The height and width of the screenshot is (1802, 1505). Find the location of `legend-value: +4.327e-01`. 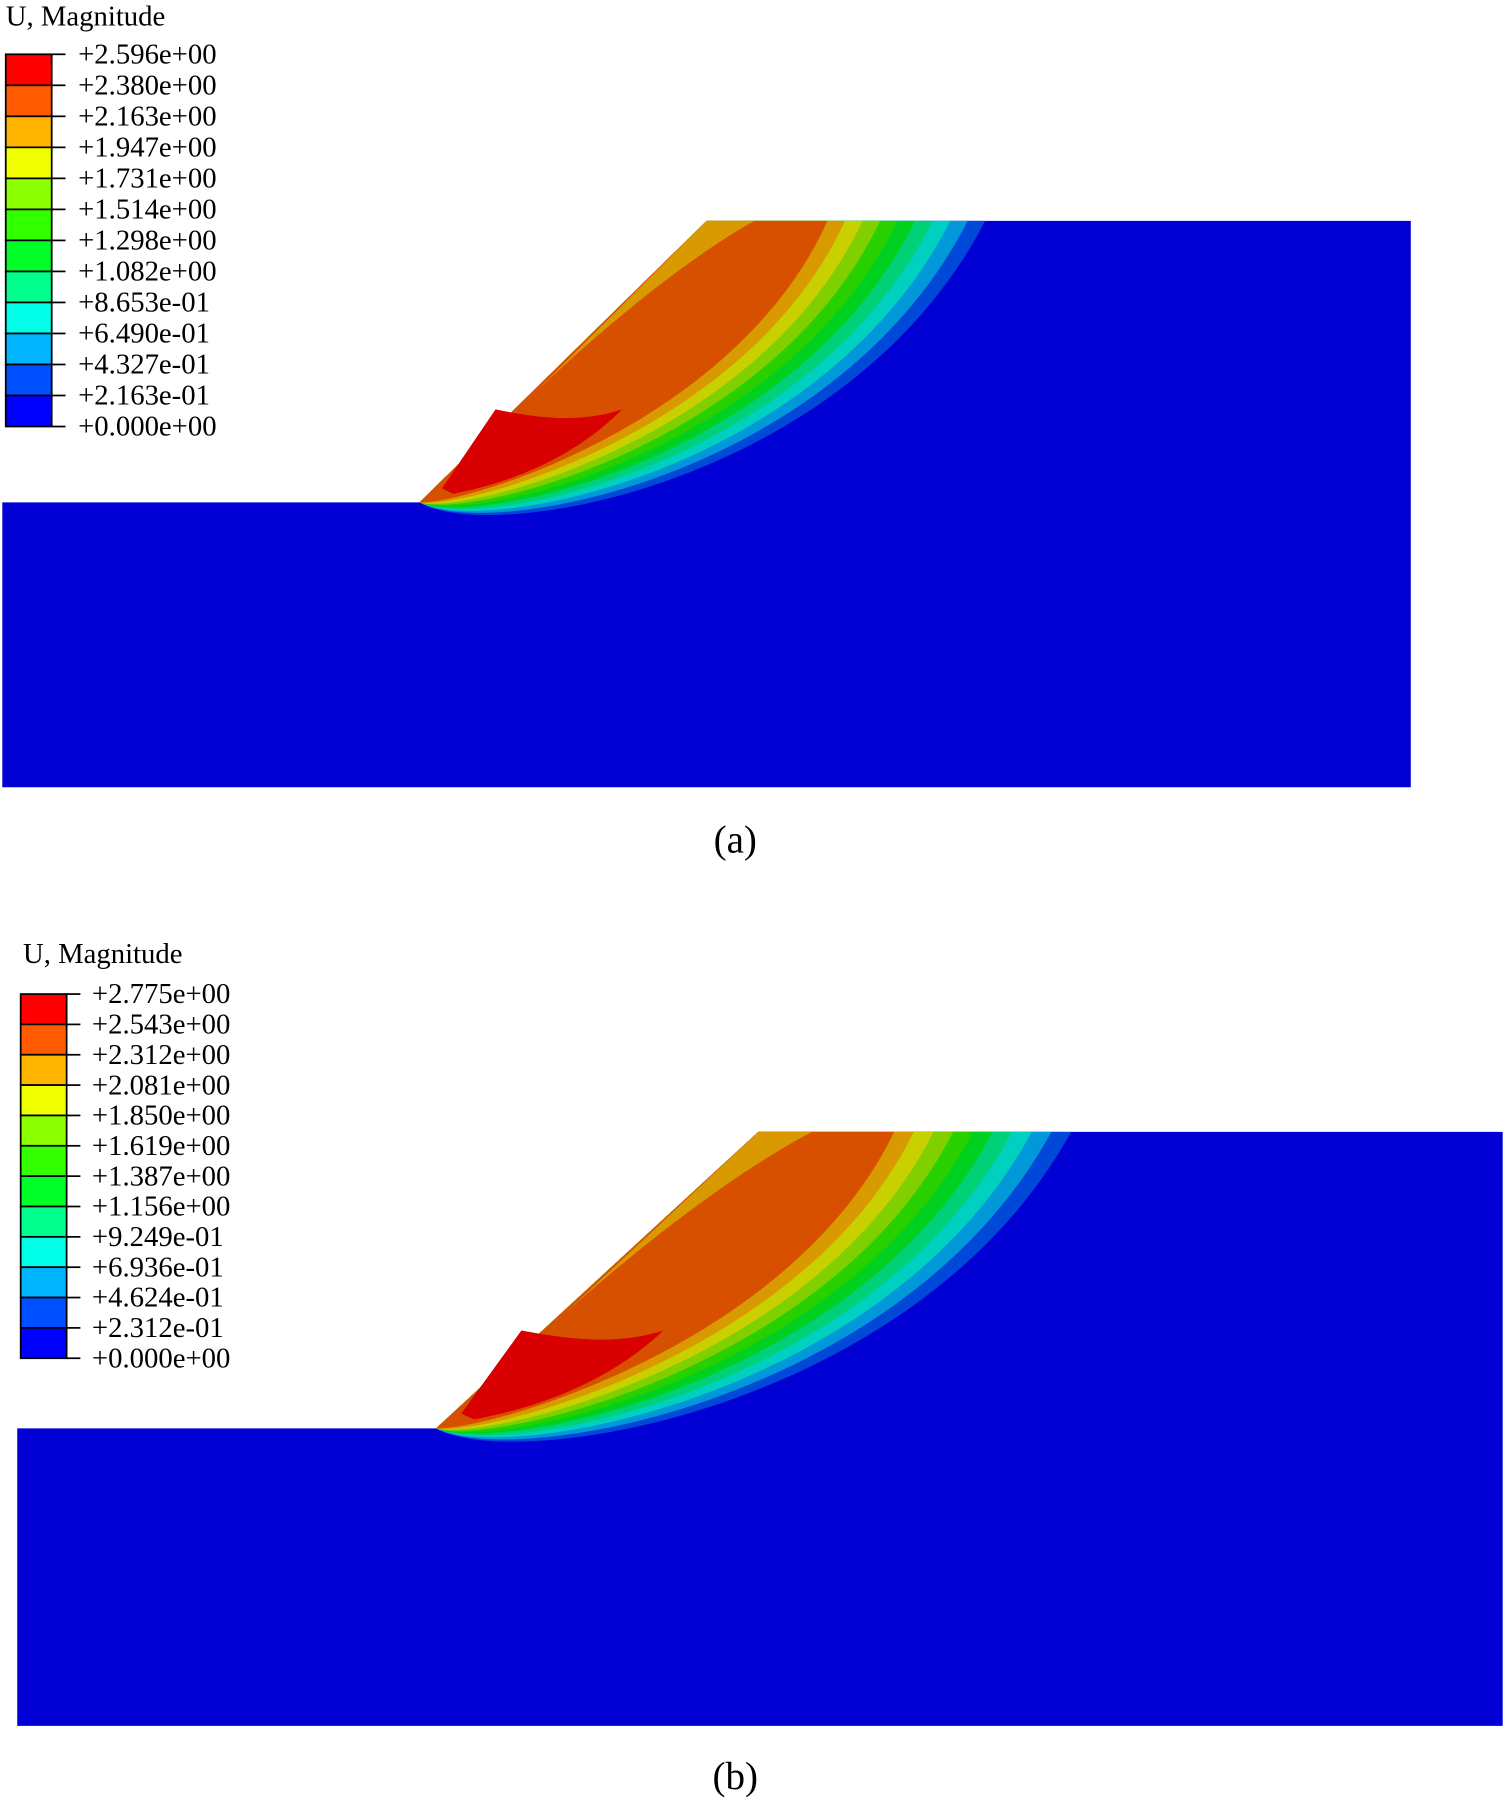

legend-value: +4.327e-01 is located at coordinates (144, 365).